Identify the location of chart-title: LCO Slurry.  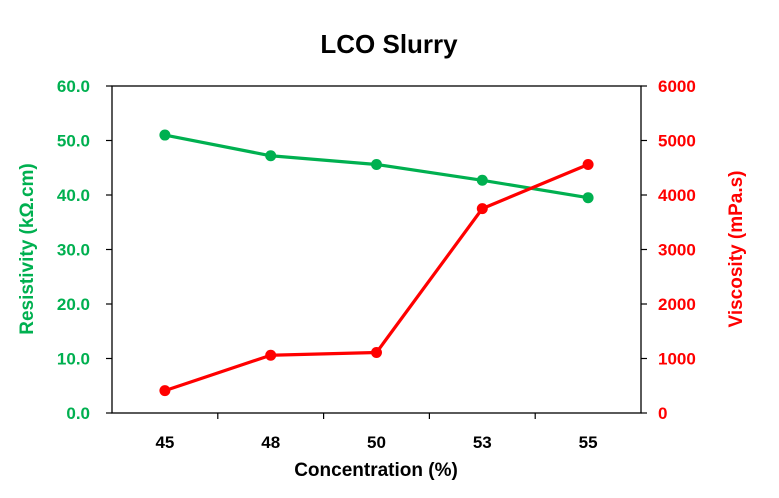
(389, 44).